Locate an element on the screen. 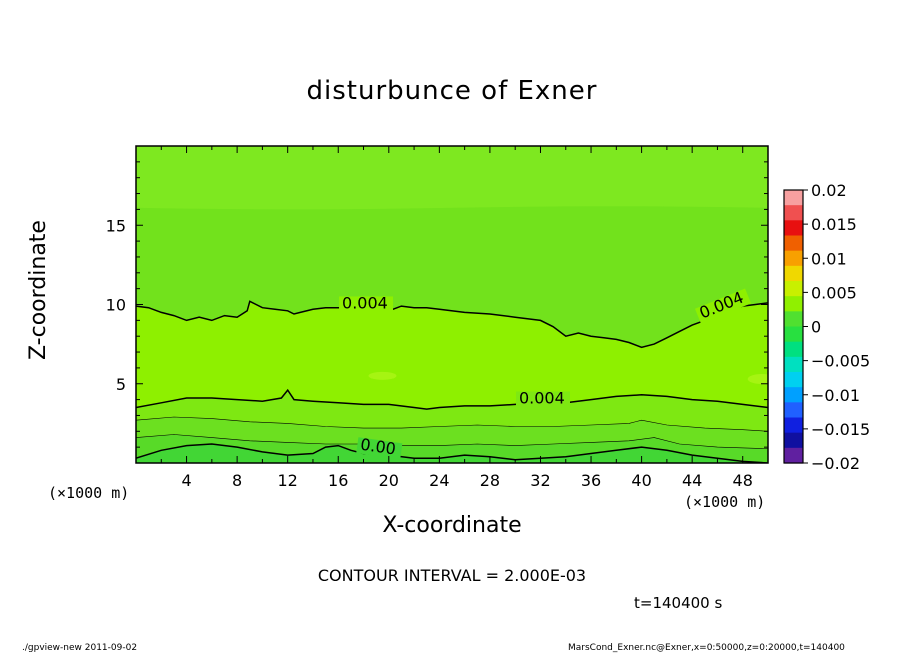 Image resolution: width=904 pixels, height=654 pixels. x-tick-label: 24 is located at coordinates (439, 480).